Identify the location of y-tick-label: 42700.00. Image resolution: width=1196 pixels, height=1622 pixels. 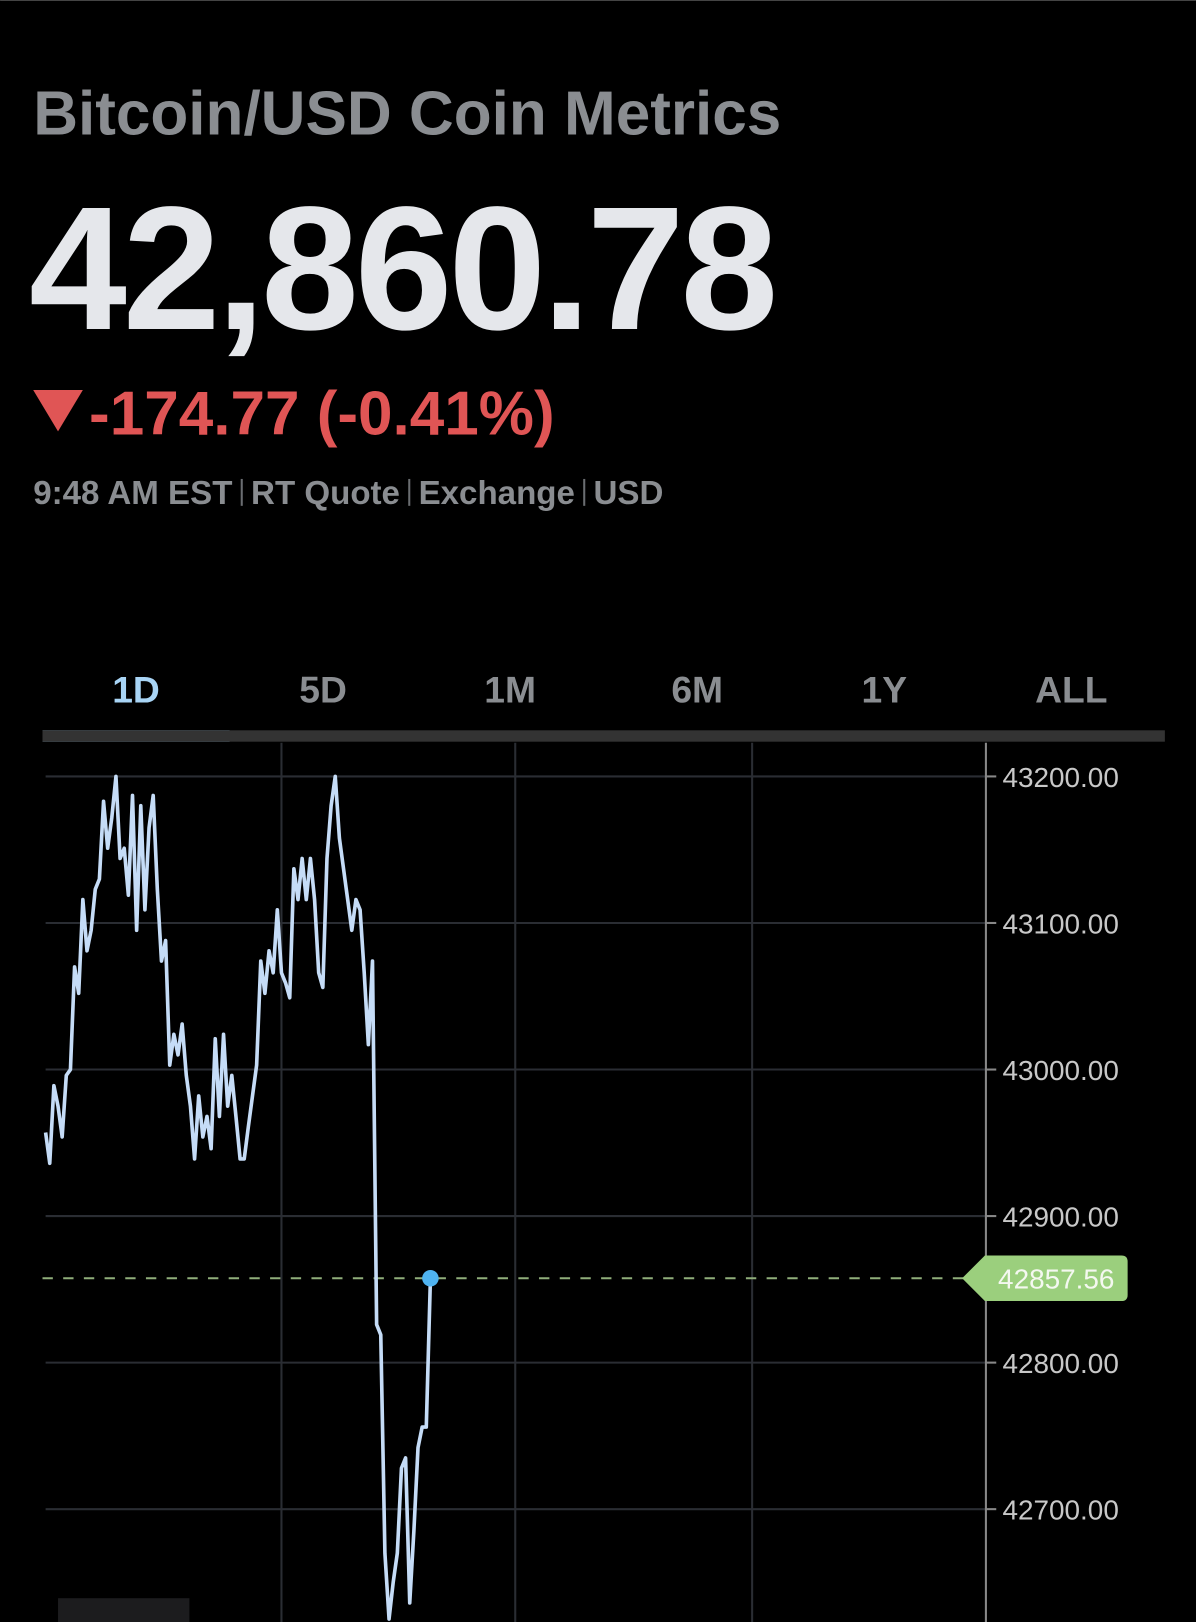
(1060, 1510).